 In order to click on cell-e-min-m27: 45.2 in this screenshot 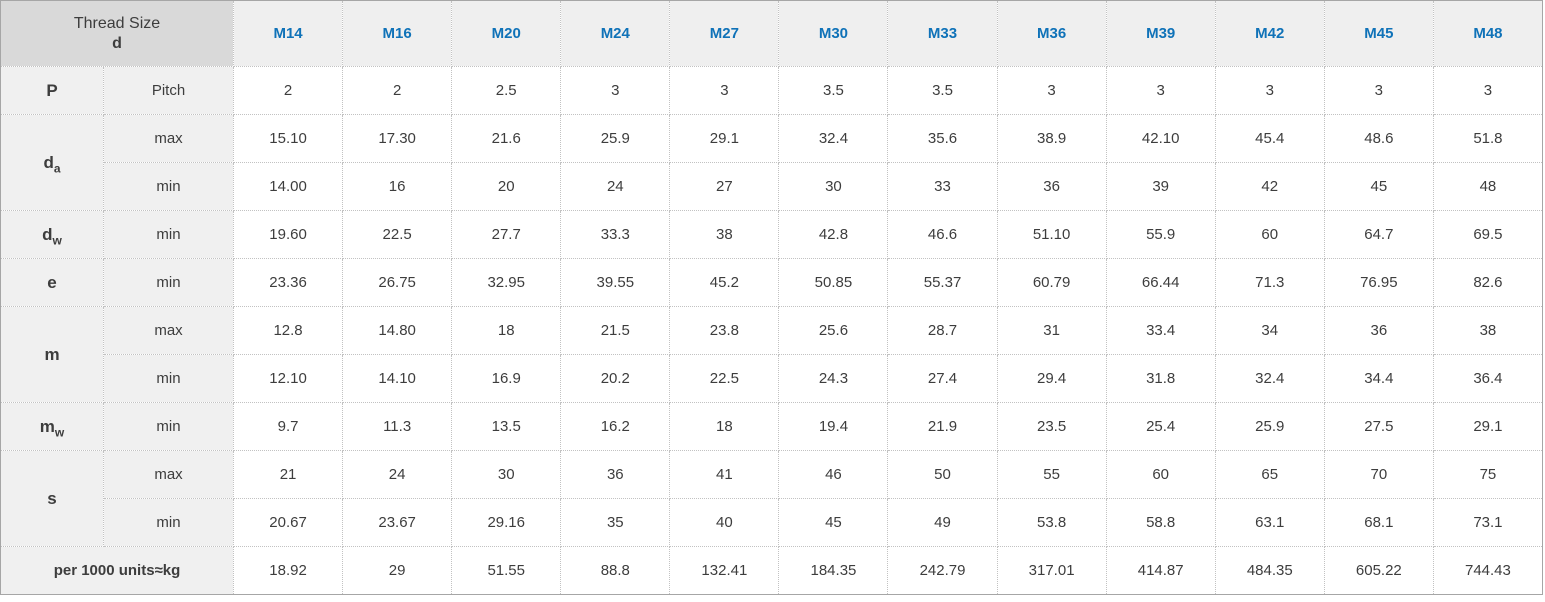, I will do `click(724, 282)`.